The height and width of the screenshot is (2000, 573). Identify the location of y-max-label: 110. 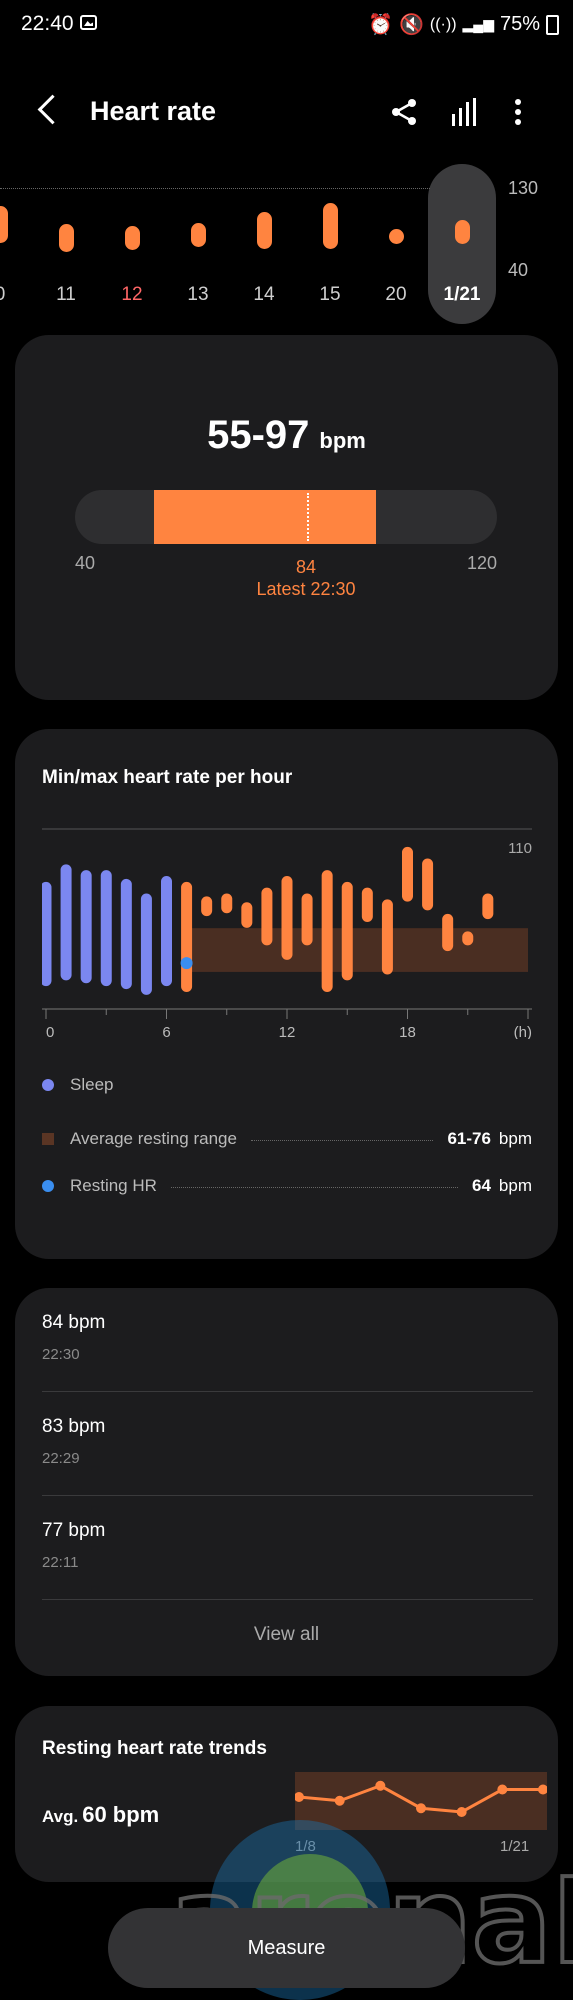
(520, 848).